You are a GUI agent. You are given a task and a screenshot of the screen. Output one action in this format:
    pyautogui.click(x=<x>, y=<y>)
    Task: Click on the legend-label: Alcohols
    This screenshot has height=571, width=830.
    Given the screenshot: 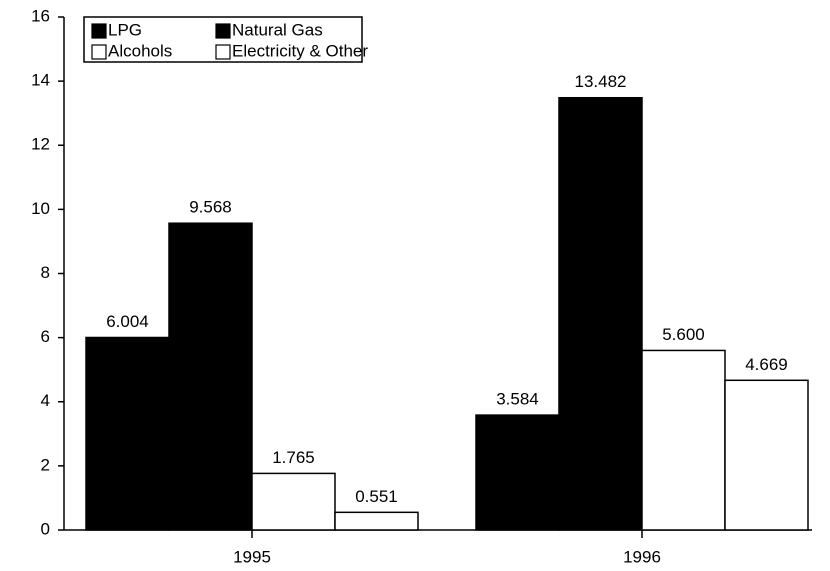 What is the action you would take?
    pyautogui.click(x=140, y=50)
    